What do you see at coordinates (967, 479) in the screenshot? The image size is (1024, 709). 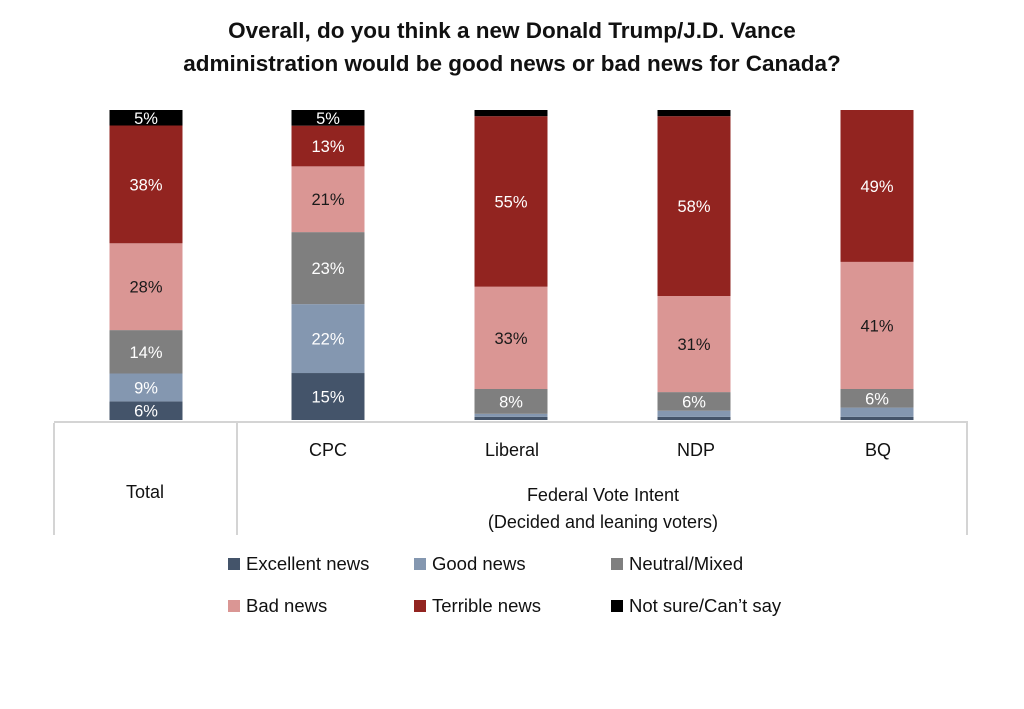 I see `axis-divider-right` at bounding box center [967, 479].